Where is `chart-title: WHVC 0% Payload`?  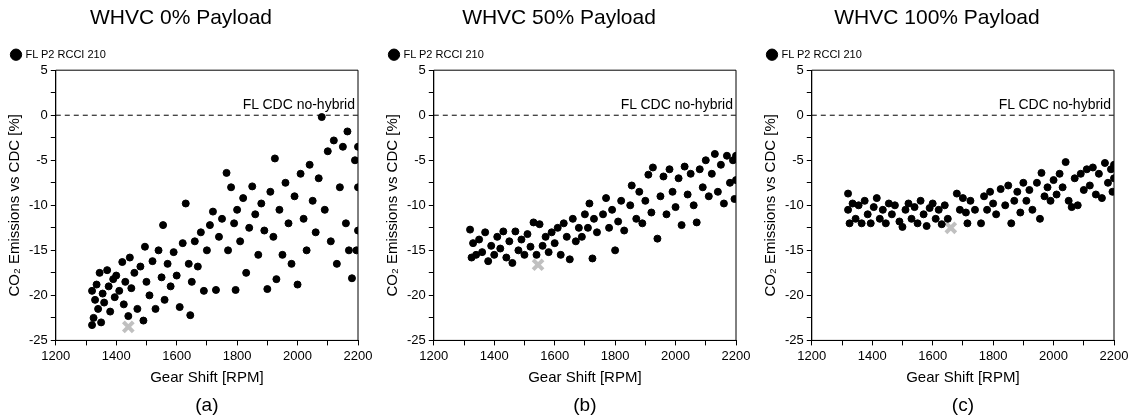
chart-title: WHVC 0% Payload is located at coordinates (181, 17).